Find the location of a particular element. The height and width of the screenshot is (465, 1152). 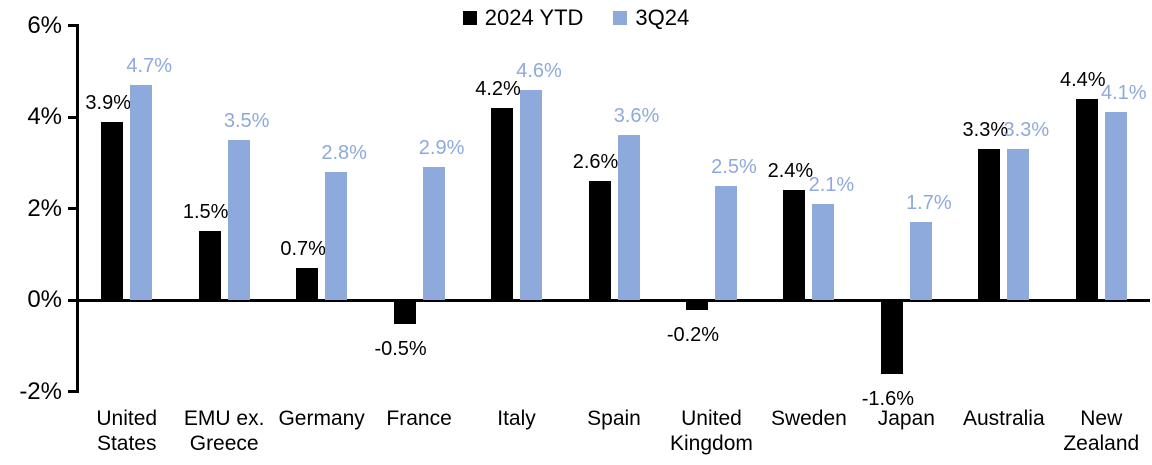

legend-item-2024-ytd: 2024 YTD is located at coordinates (523, 18).